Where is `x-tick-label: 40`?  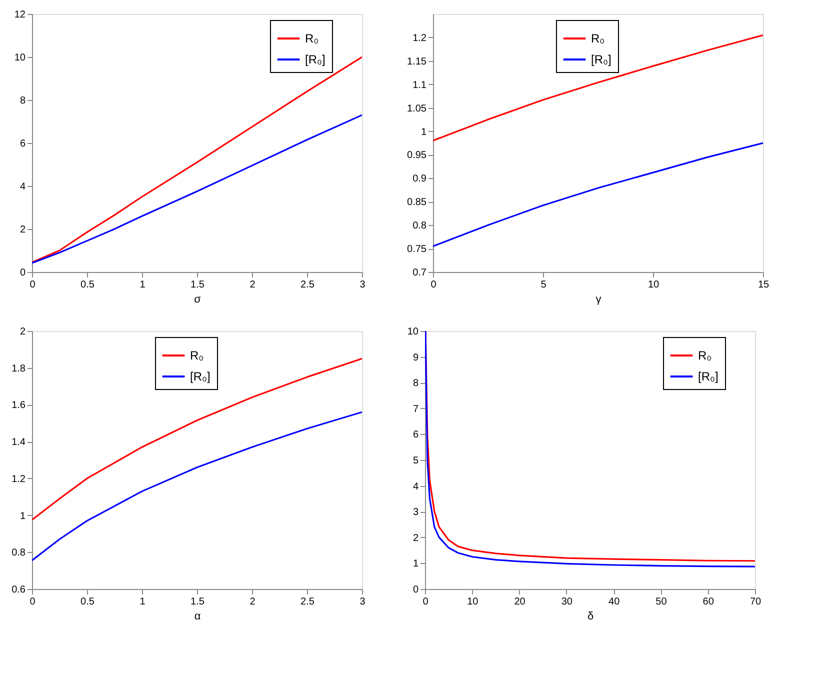
x-tick-label: 40 is located at coordinates (614, 602).